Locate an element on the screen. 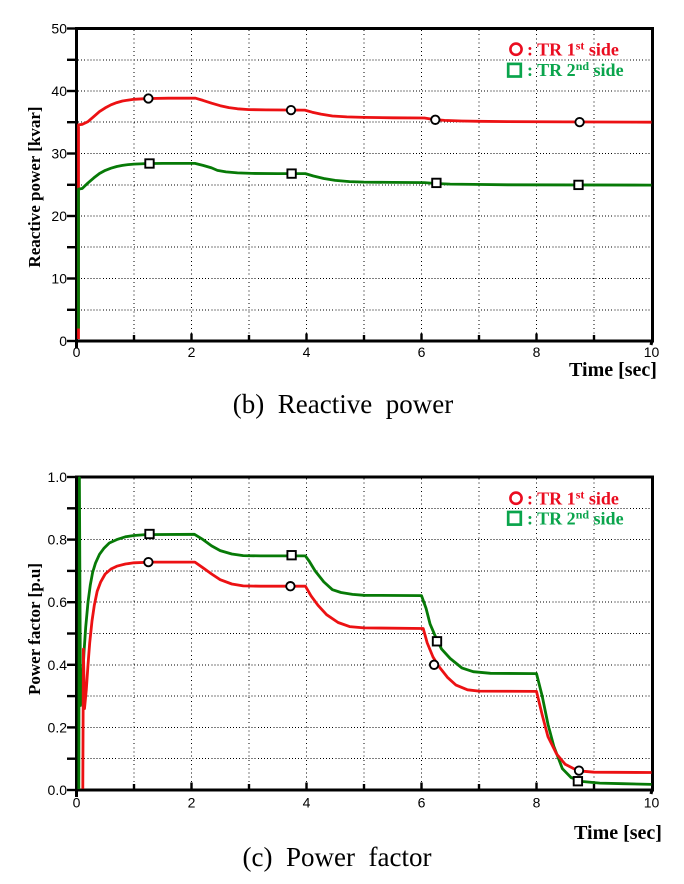  svg-text: 40 is located at coordinates (59, 91).